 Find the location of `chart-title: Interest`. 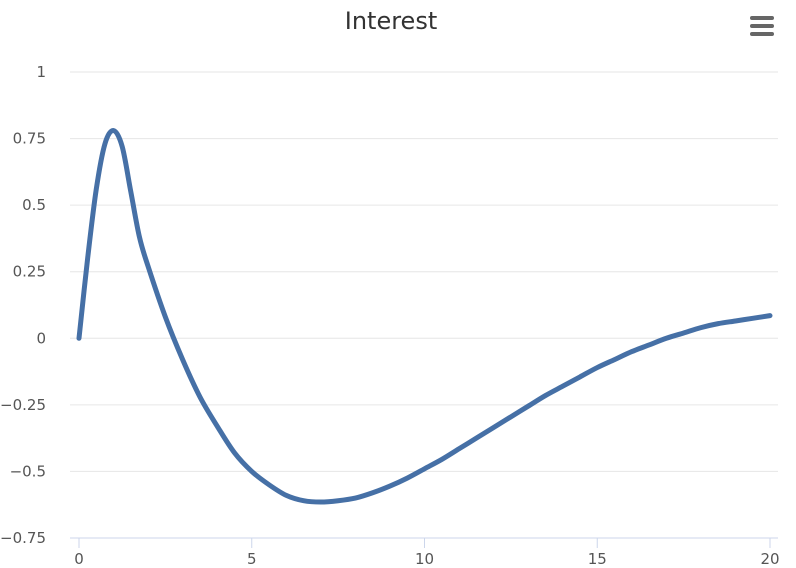

chart-title: Interest is located at coordinates (391, 21).